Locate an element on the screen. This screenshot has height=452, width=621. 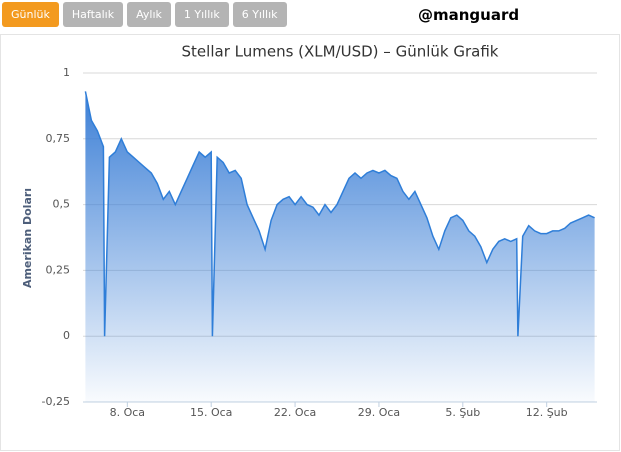
chart-title: Stellar Lumens (XLM/USD) – Günlük Grafik is located at coordinates (340, 52).